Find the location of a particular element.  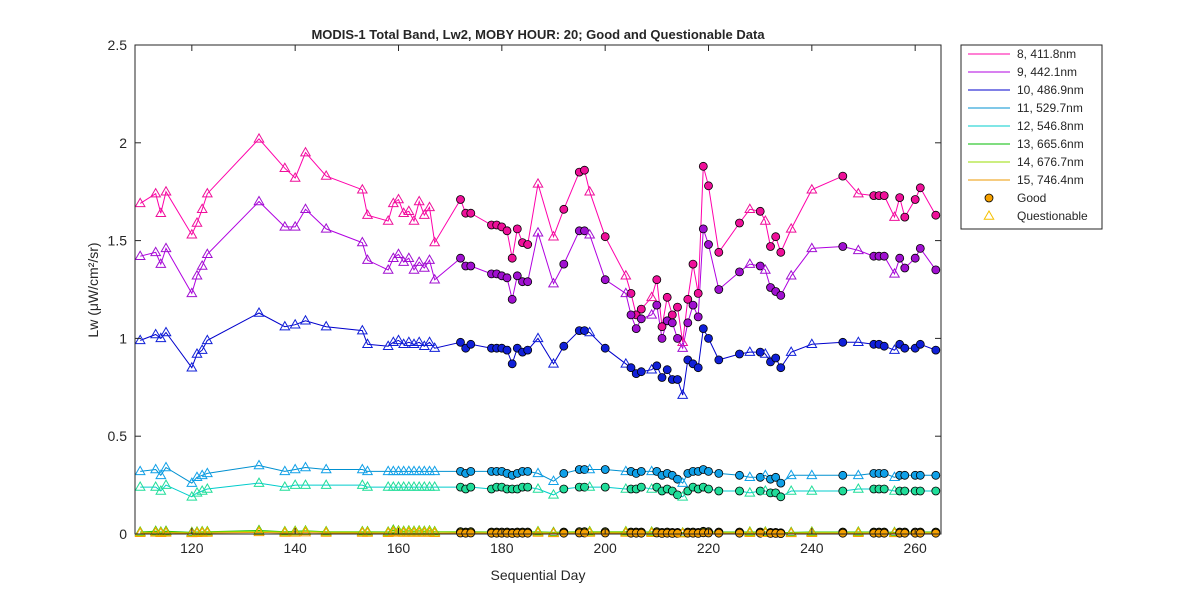

legend-label: Good is located at coordinates (1031, 198).